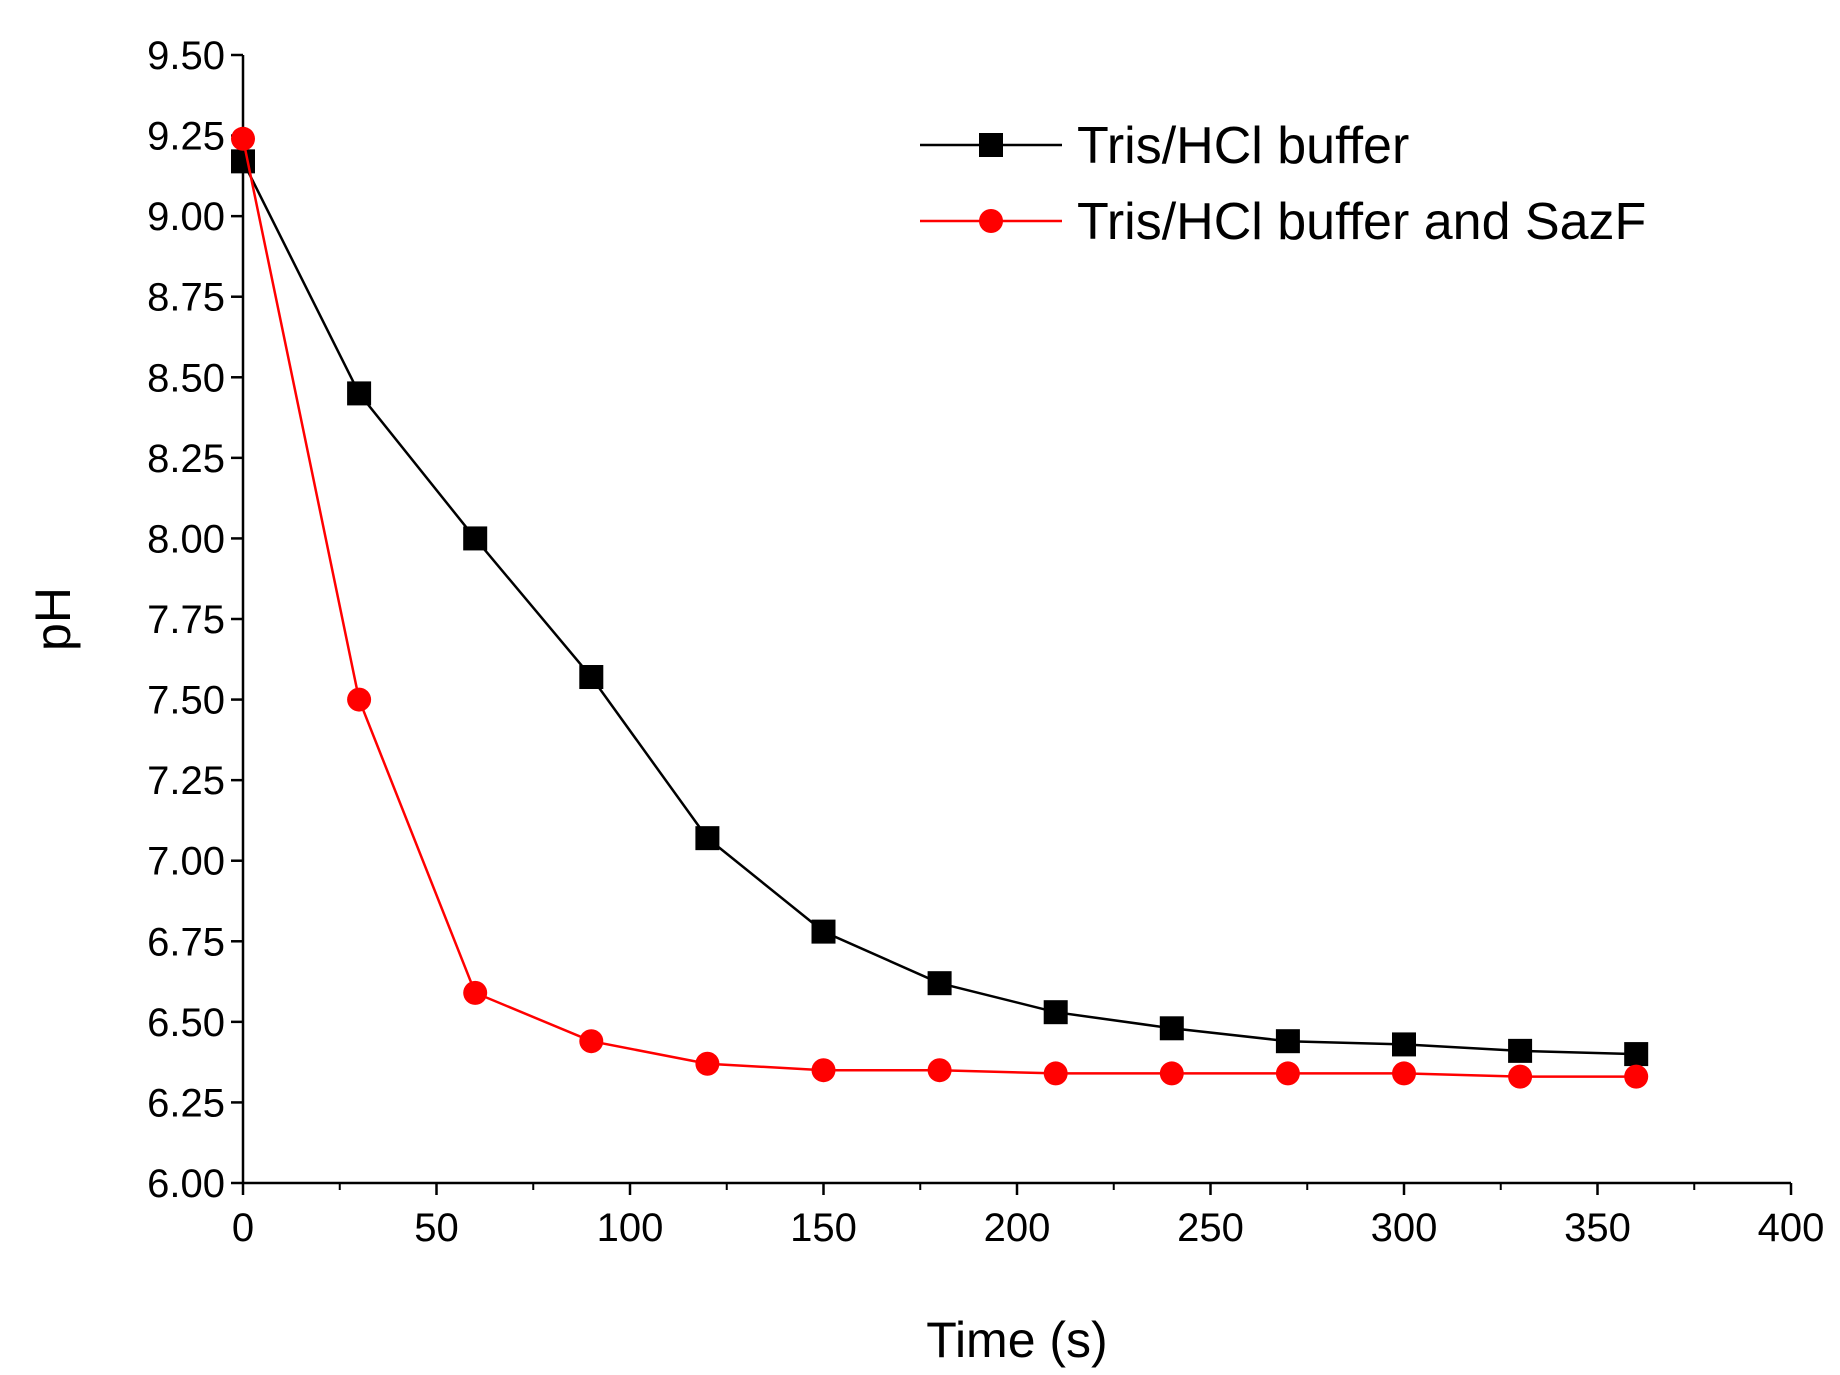 The image size is (1840, 1375). What do you see at coordinates (186, 1184) in the screenshot?
I see `y-tick-label: 6.00` at bounding box center [186, 1184].